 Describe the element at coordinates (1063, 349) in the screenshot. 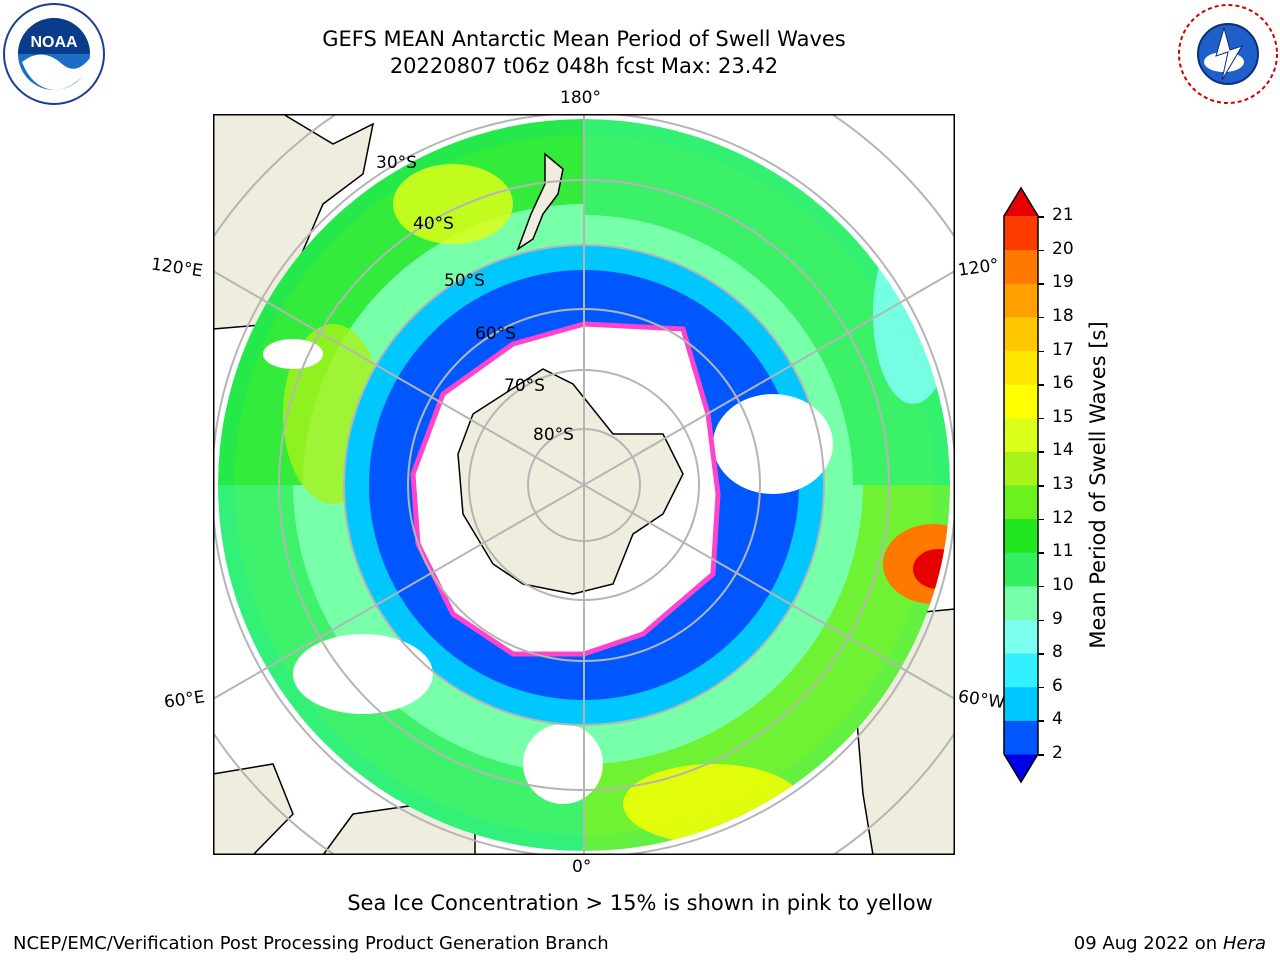

I see `colorbar-tick-label: 17` at that location.